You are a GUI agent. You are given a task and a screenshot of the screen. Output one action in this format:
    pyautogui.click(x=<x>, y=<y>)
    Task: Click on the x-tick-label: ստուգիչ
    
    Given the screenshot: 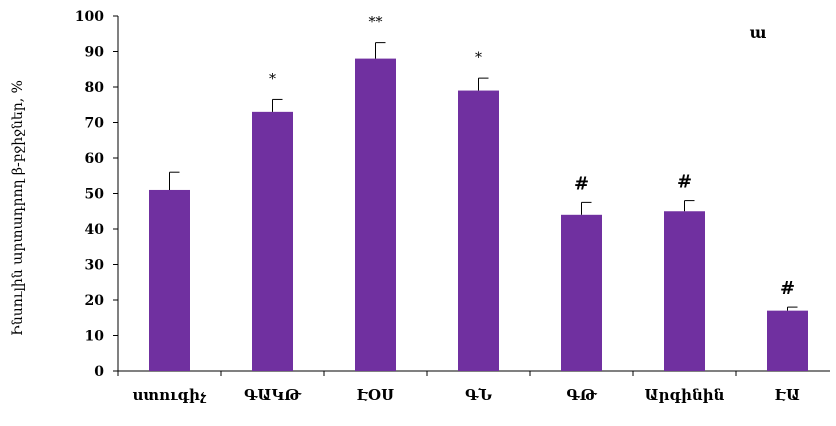 What is the action you would take?
    pyautogui.click(x=170, y=395)
    